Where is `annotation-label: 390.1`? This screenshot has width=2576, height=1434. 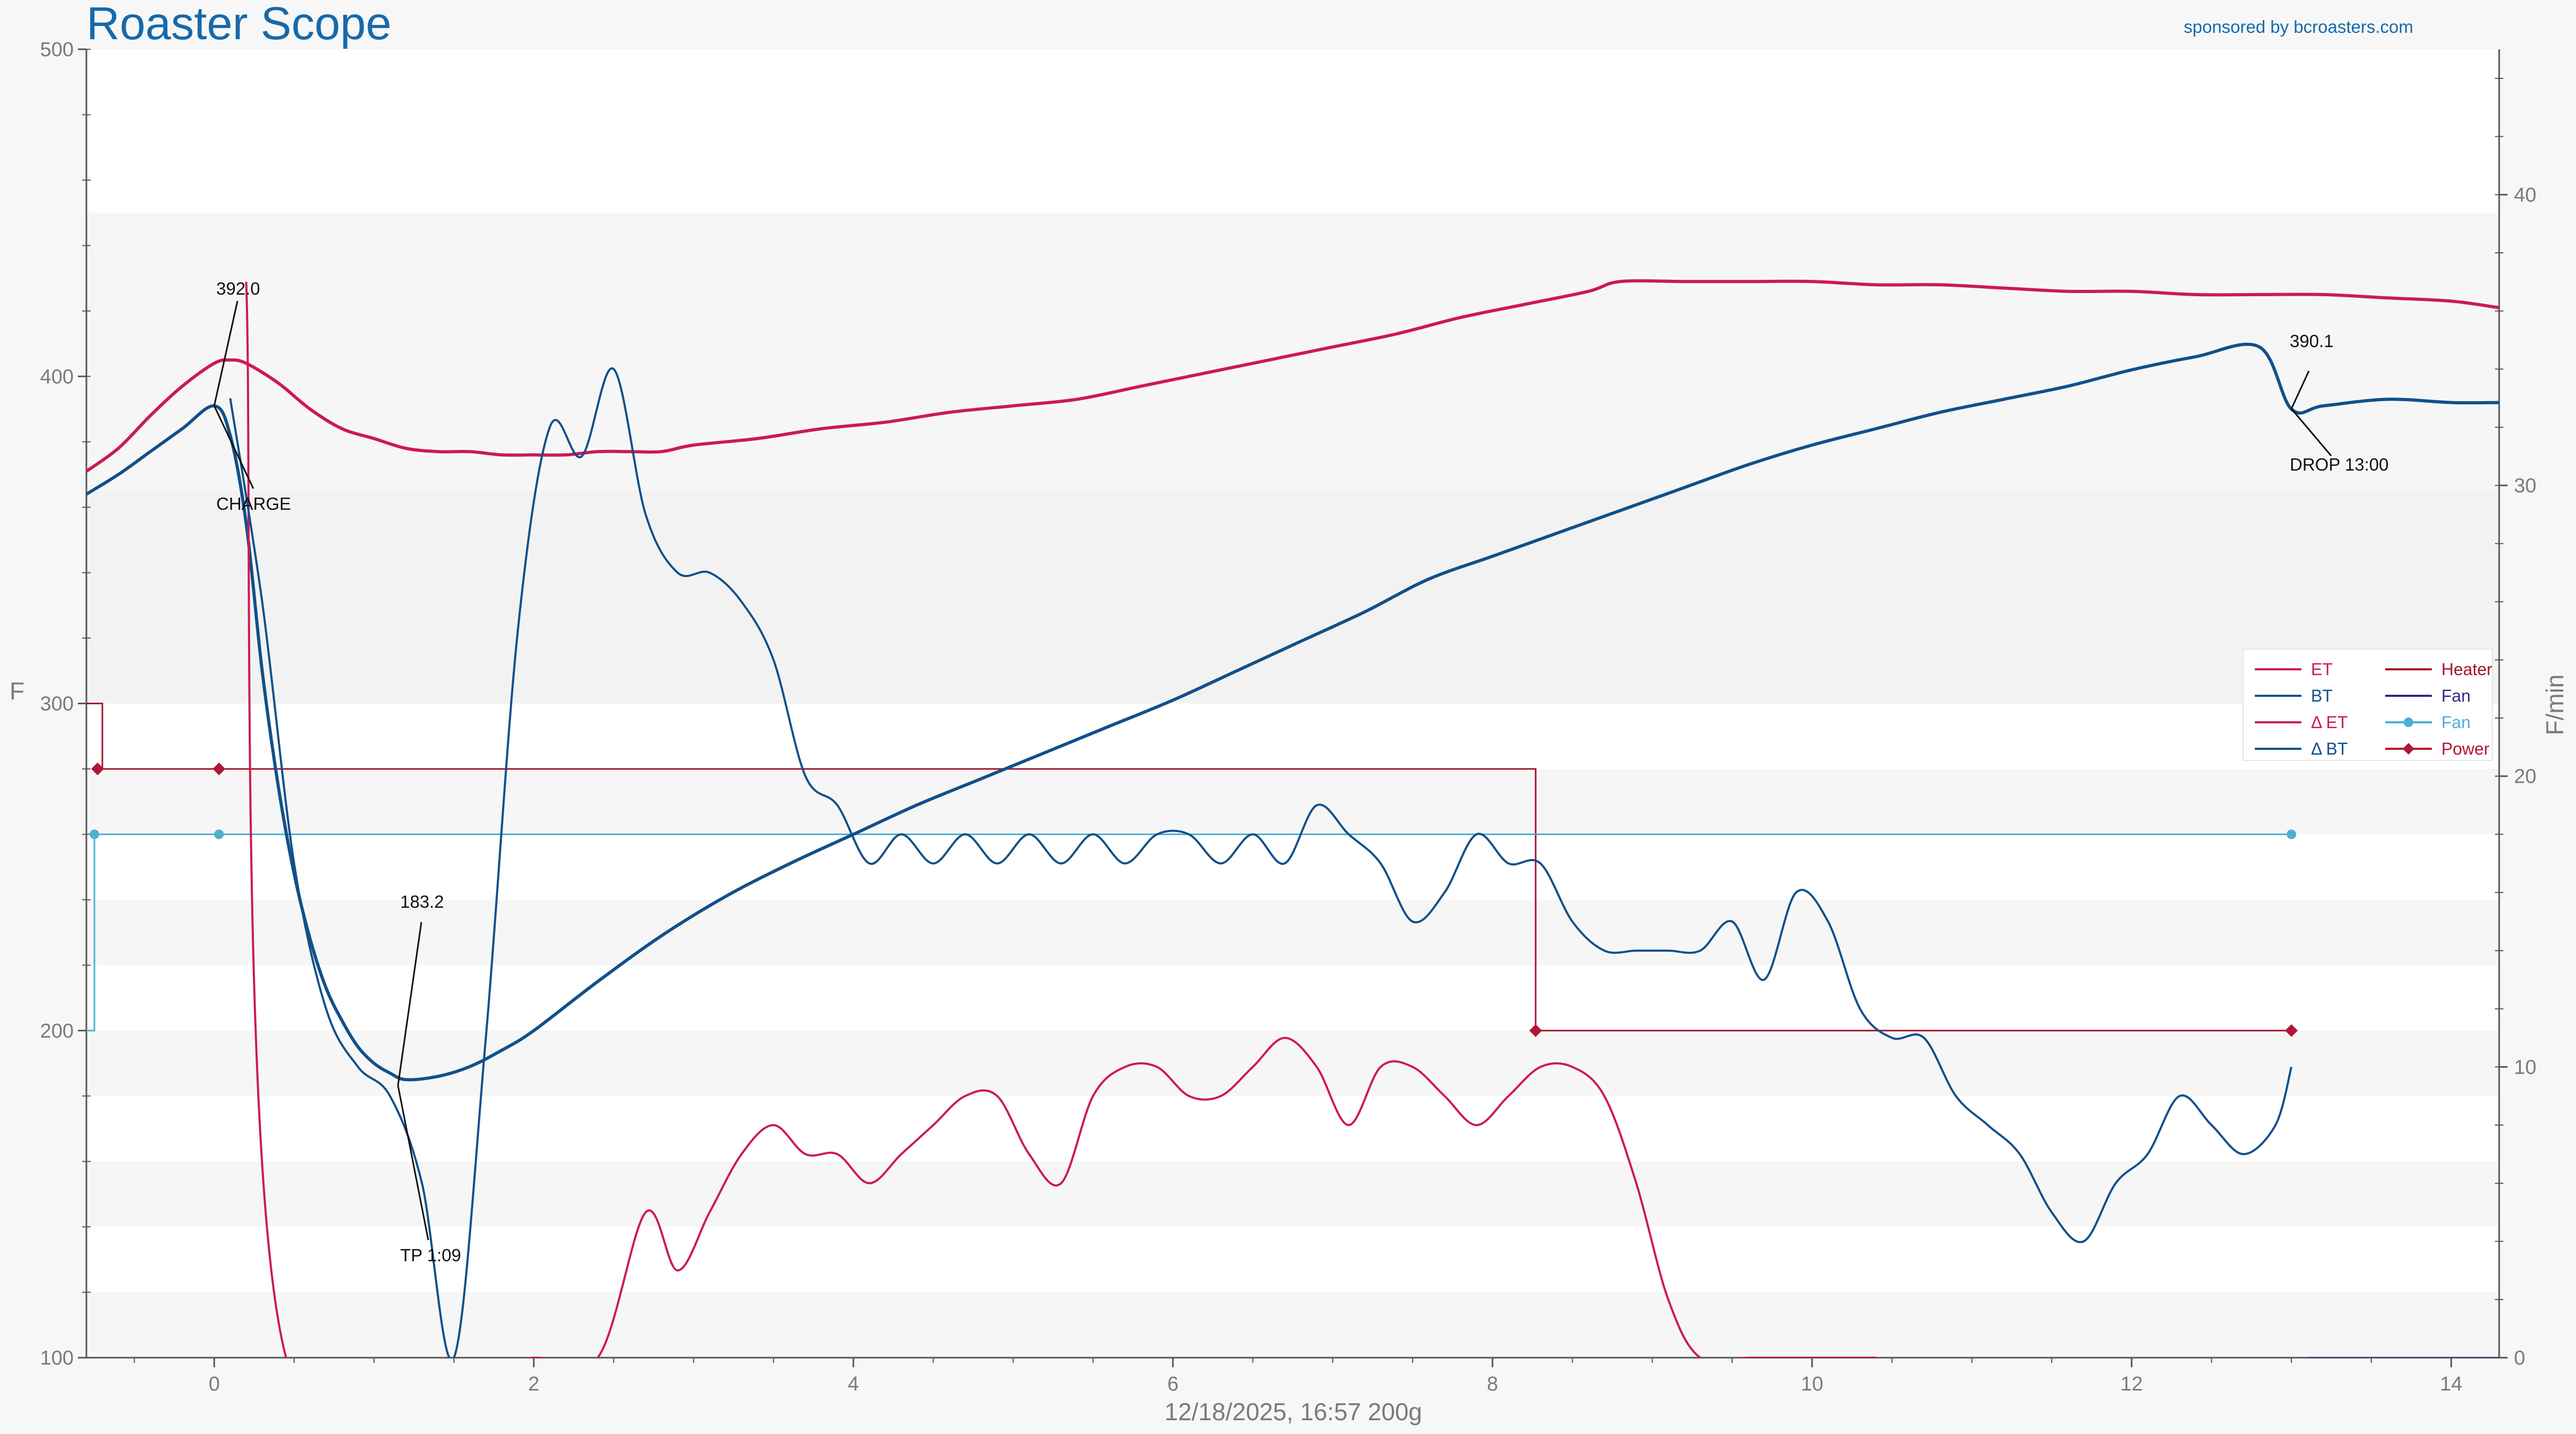
annotation-label: 390.1 is located at coordinates (2312, 341).